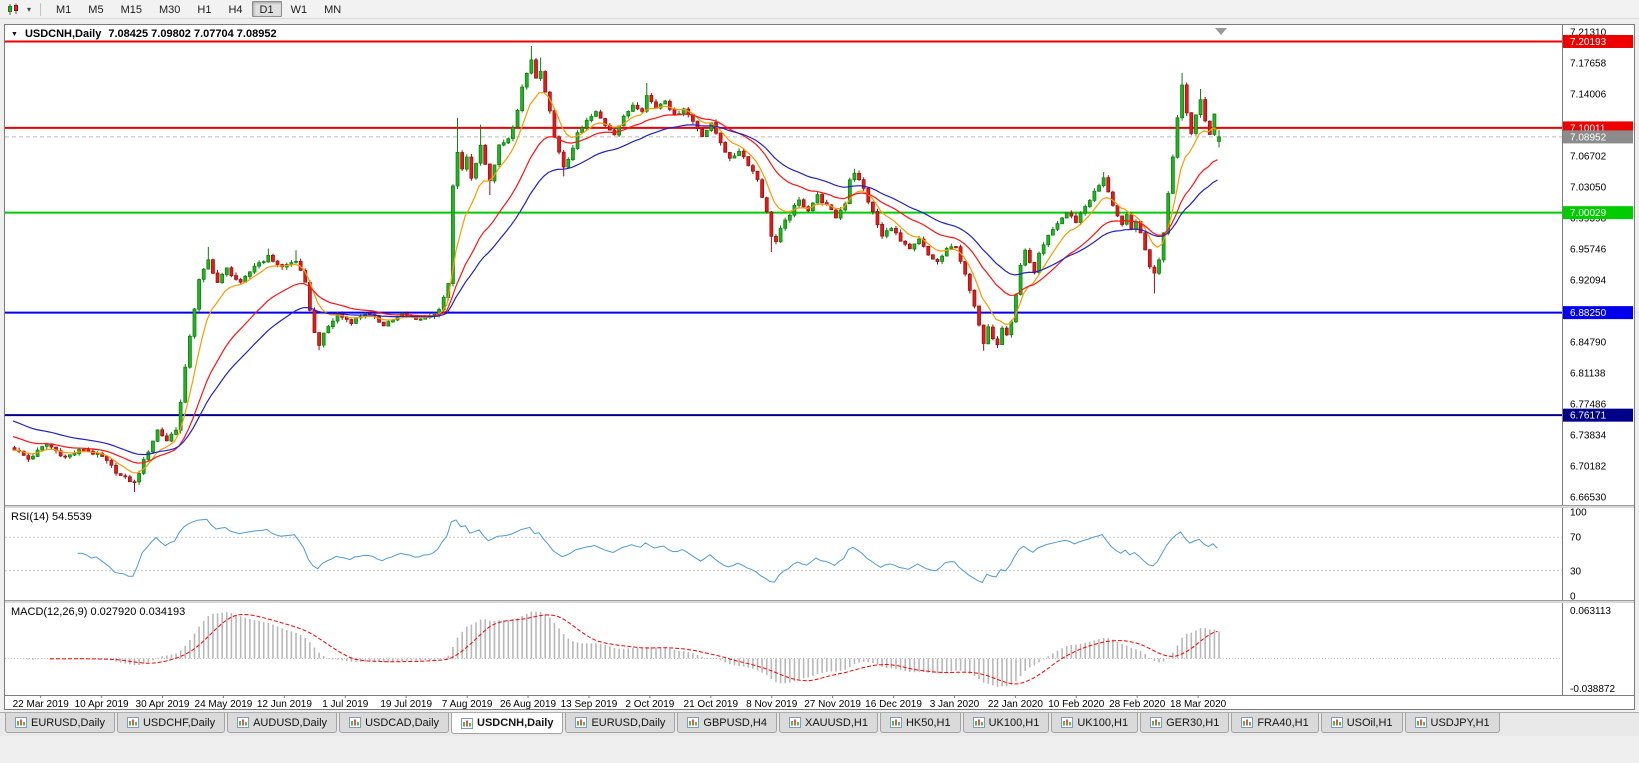  Describe the element at coordinates (772, 704) in the screenshot. I see `date-label: 8 Nov 2019` at that location.